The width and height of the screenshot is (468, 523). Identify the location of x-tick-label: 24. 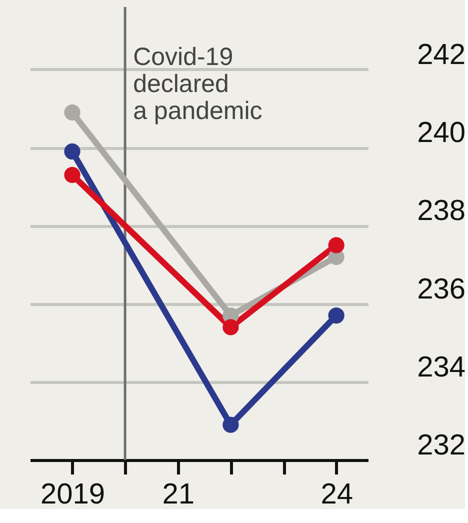
(336, 494).